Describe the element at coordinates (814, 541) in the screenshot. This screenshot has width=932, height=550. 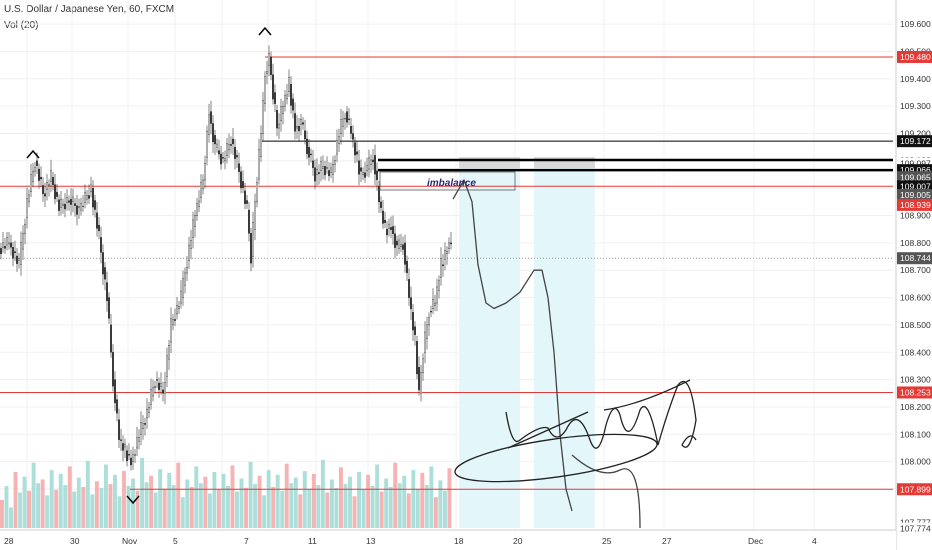
I see `x-tick-label: 4` at that location.